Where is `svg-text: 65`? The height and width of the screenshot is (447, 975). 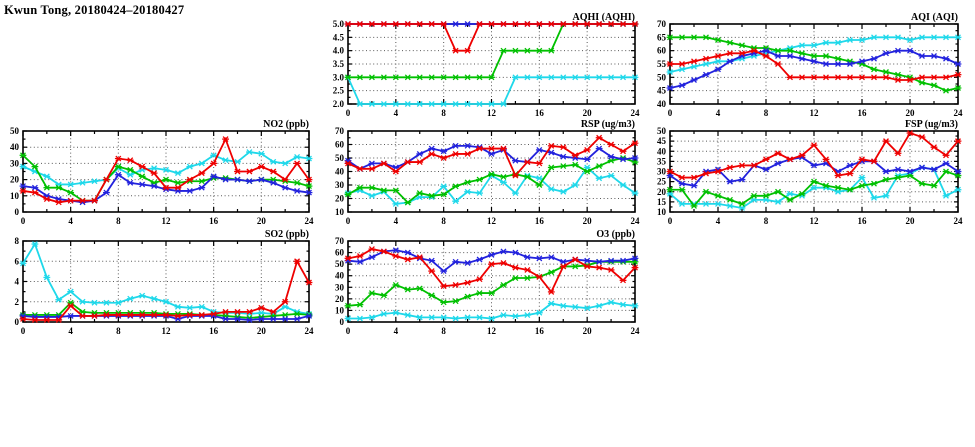
svg-text: 65 is located at coordinates (662, 37).